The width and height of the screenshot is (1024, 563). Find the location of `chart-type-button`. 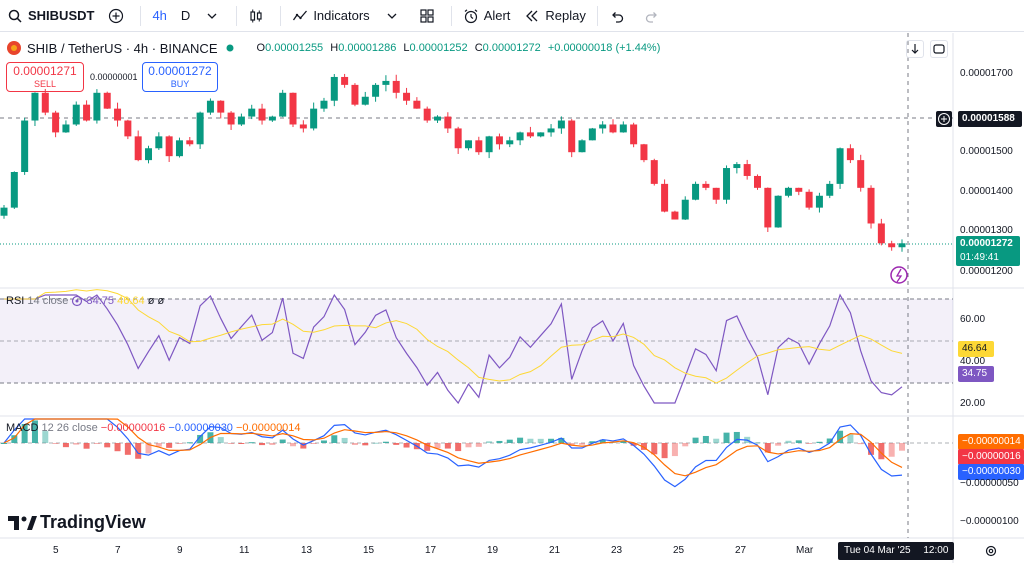

chart-type-button is located at coordinates (258, 16).